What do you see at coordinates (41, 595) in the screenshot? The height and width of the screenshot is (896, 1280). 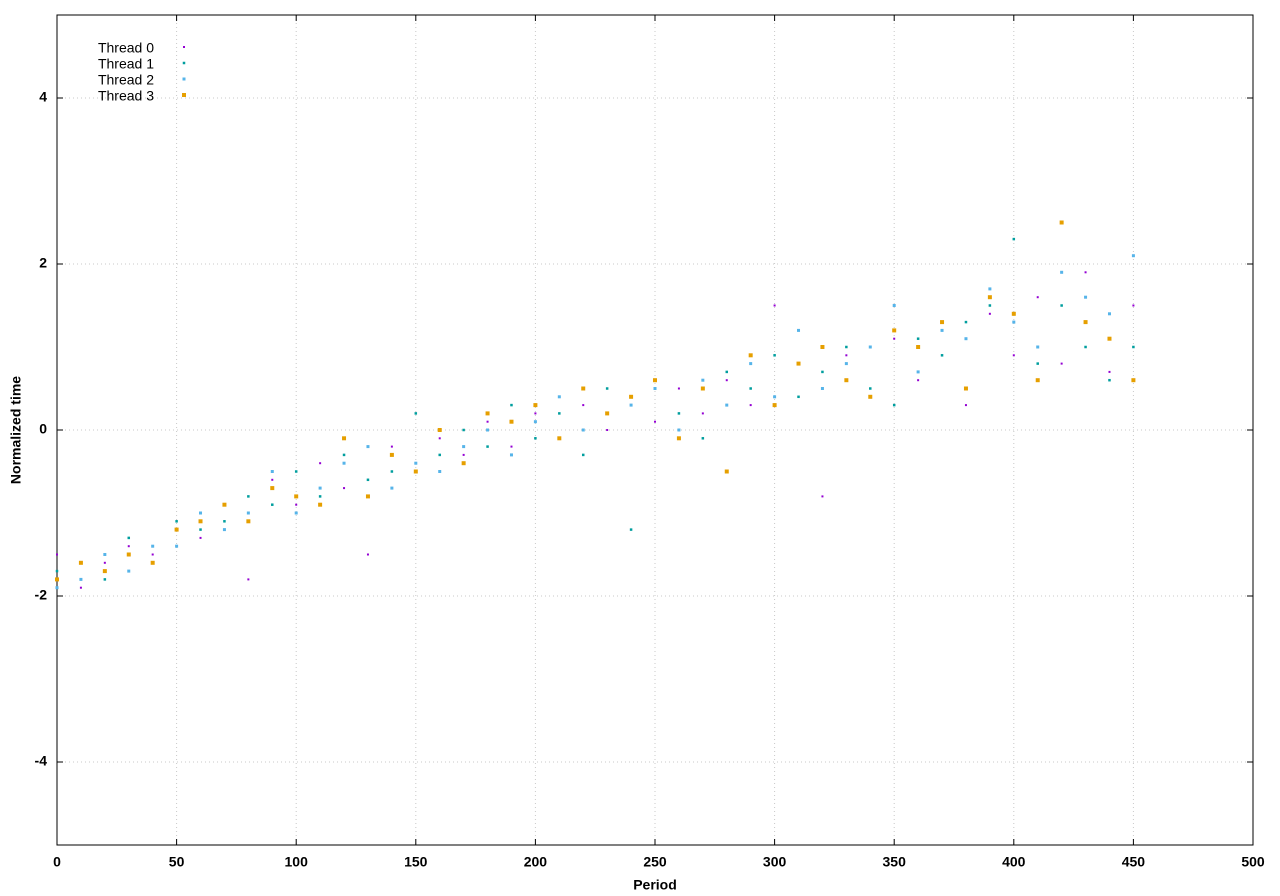 I see `y-tick-label: -2` at bounding box center [41, 595].